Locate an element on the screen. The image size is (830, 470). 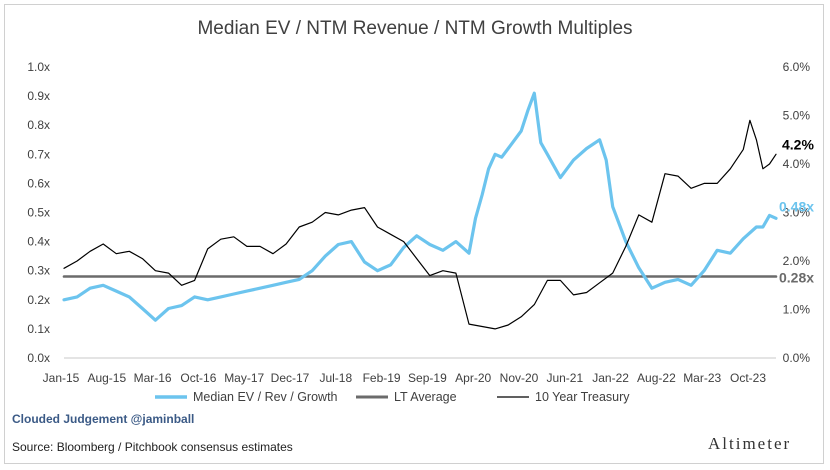
brand-logo: Altimeter is located at coordinates (750, 443).